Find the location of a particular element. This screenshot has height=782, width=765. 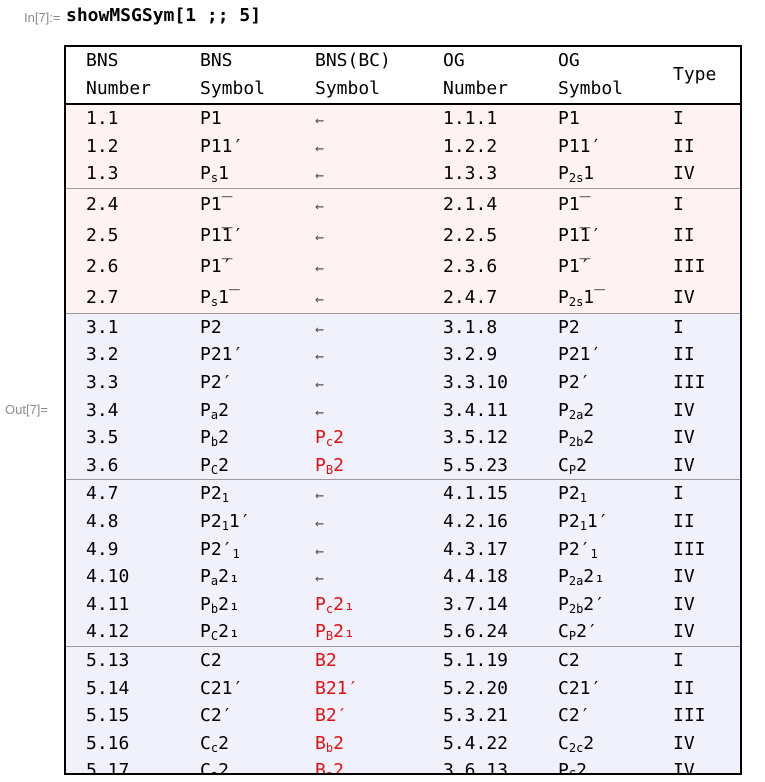

header-type-line: Type is located at coordinates (695, 74).